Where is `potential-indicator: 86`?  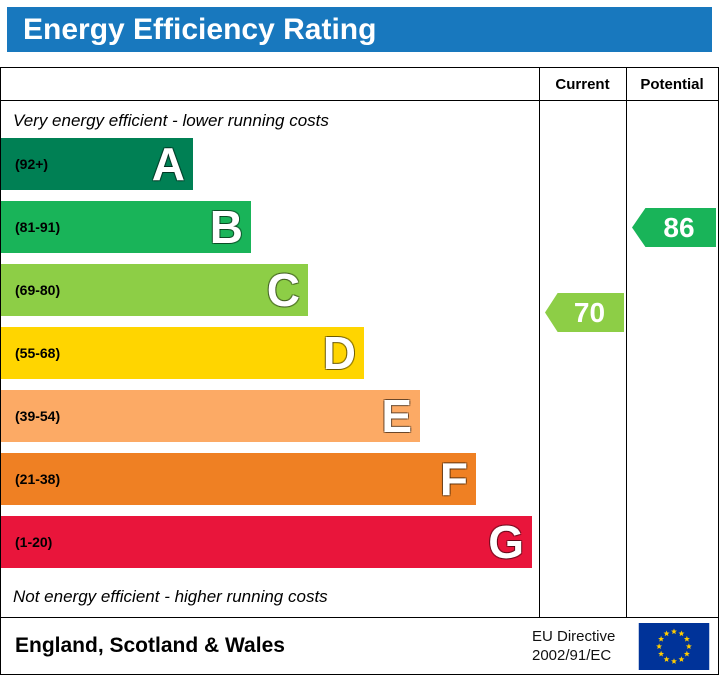
potential-indicator: 86 is located at coordinates (674, 227).